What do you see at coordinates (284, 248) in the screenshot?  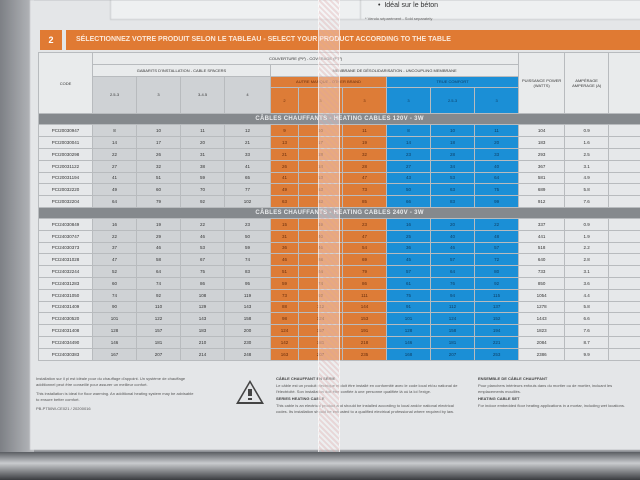 I see `other-brand-cell: 36` at bounding box center [284, 248].